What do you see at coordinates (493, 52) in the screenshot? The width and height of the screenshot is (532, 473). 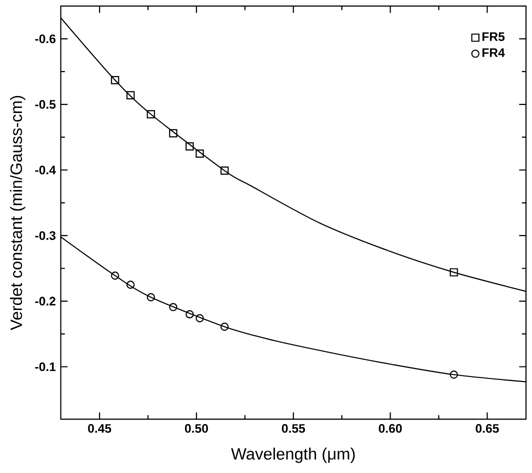 I see `legend-label: FR4` at bounding box center [493, 52].